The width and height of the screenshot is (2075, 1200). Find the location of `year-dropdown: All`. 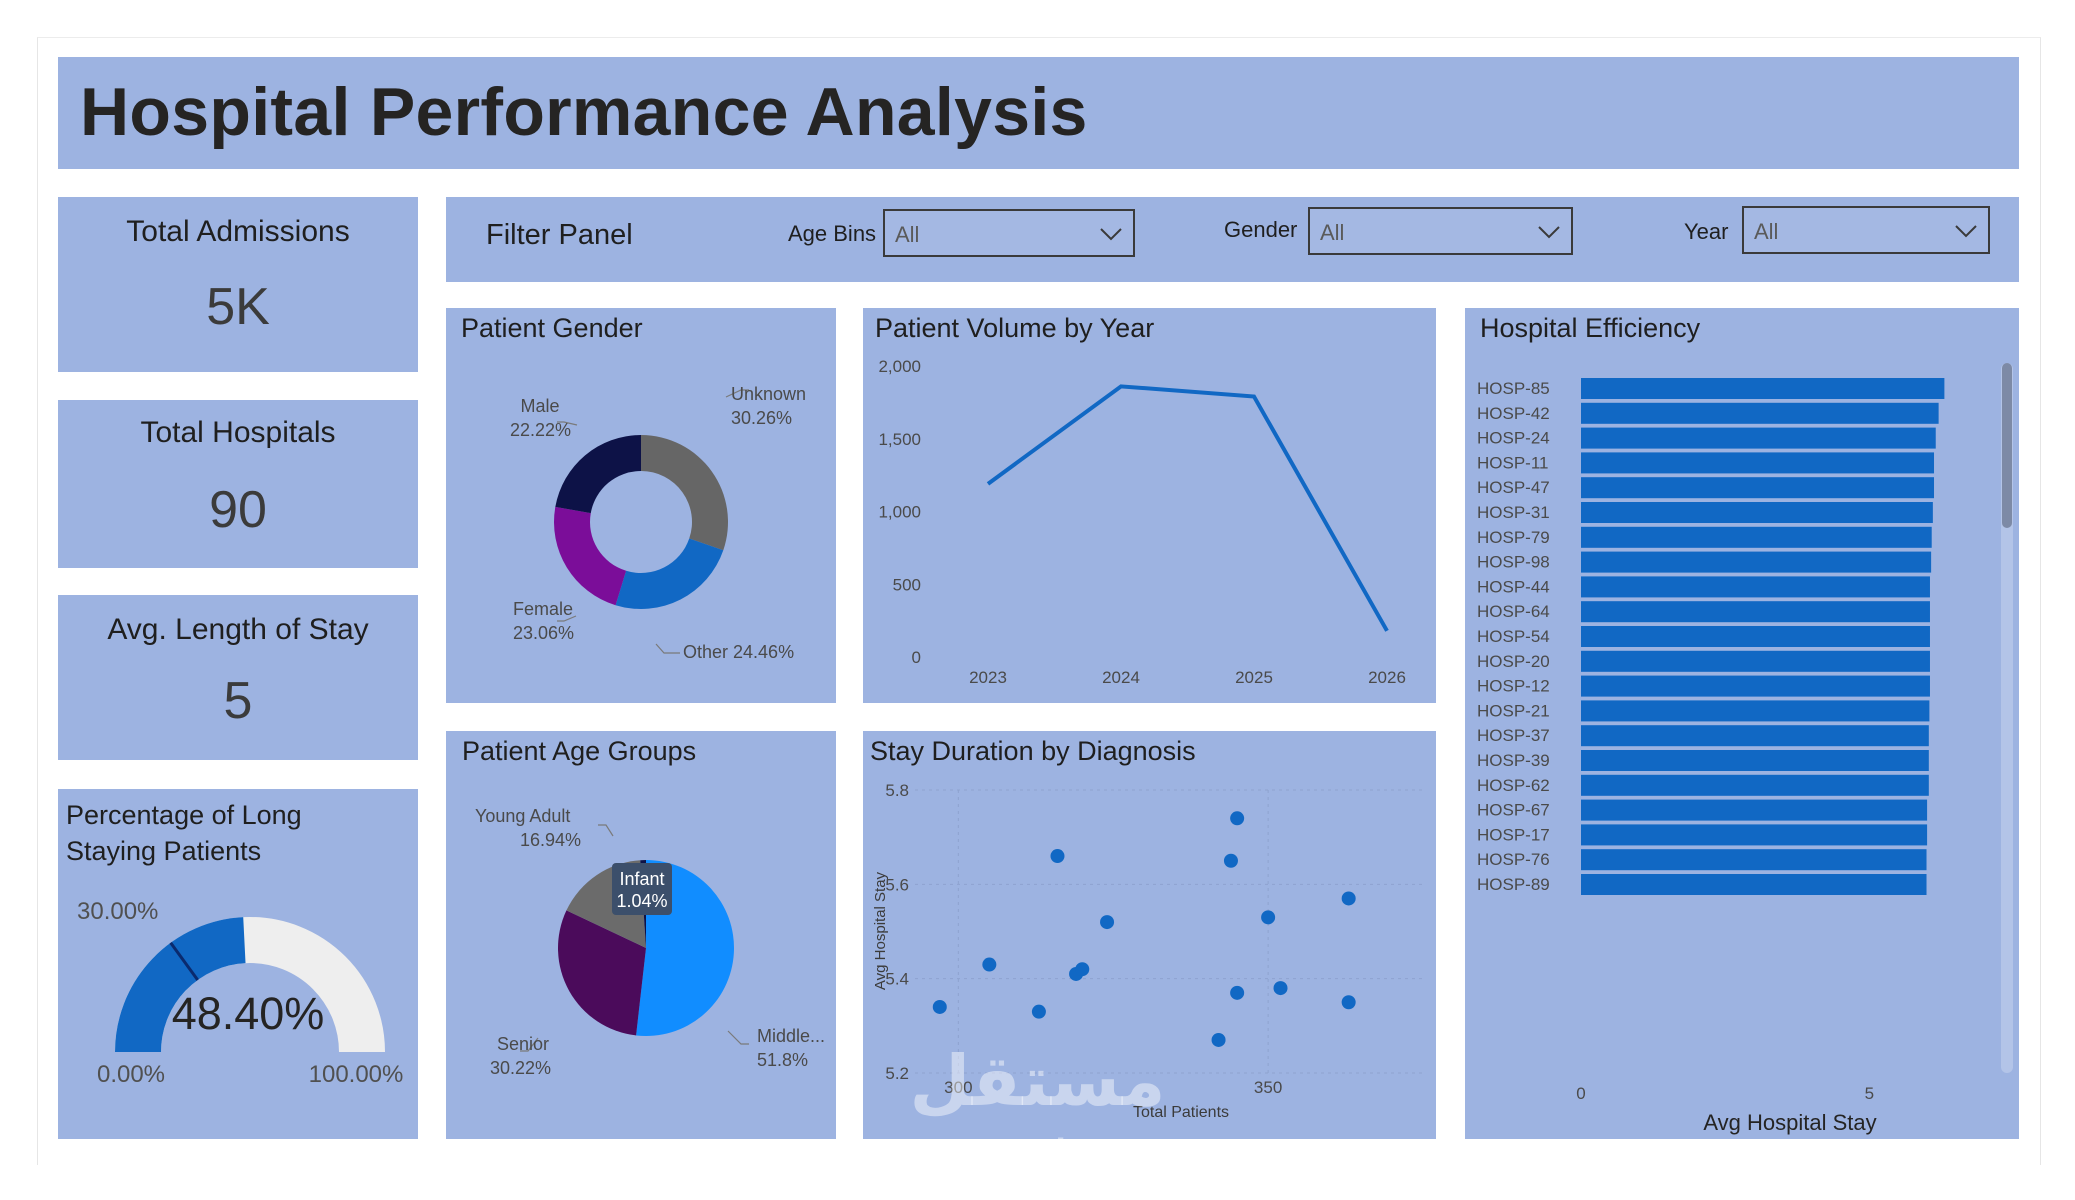

year-dropdown: All is located at coordinates (1866, 230).